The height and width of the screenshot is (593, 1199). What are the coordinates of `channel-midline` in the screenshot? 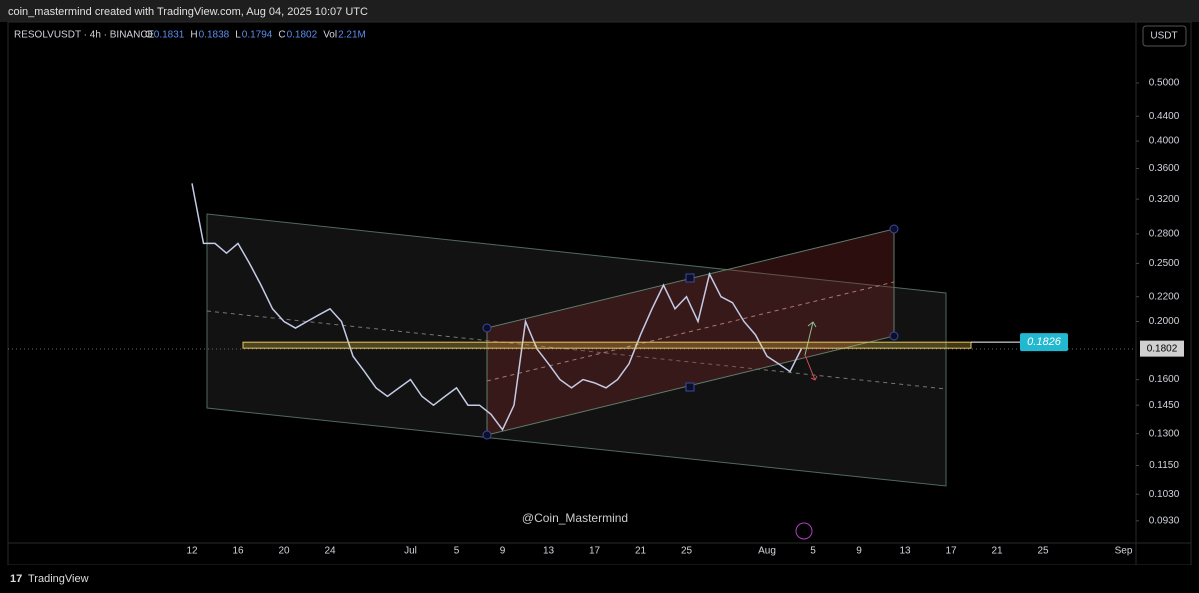 It's located at (576, 350).